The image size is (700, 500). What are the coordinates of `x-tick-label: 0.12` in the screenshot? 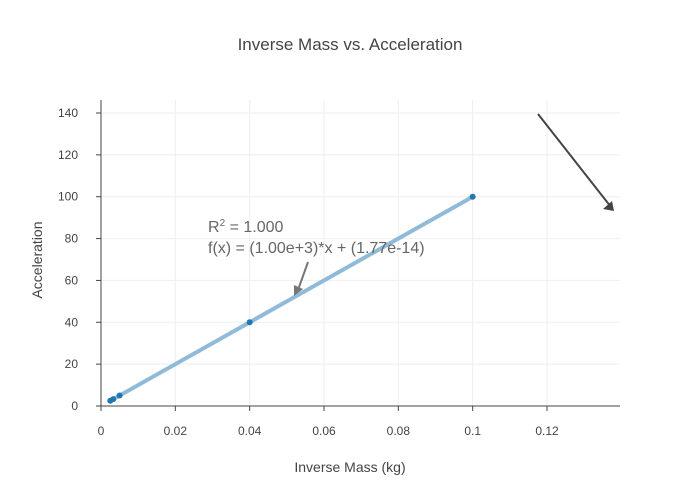 It's located at (547, 431).